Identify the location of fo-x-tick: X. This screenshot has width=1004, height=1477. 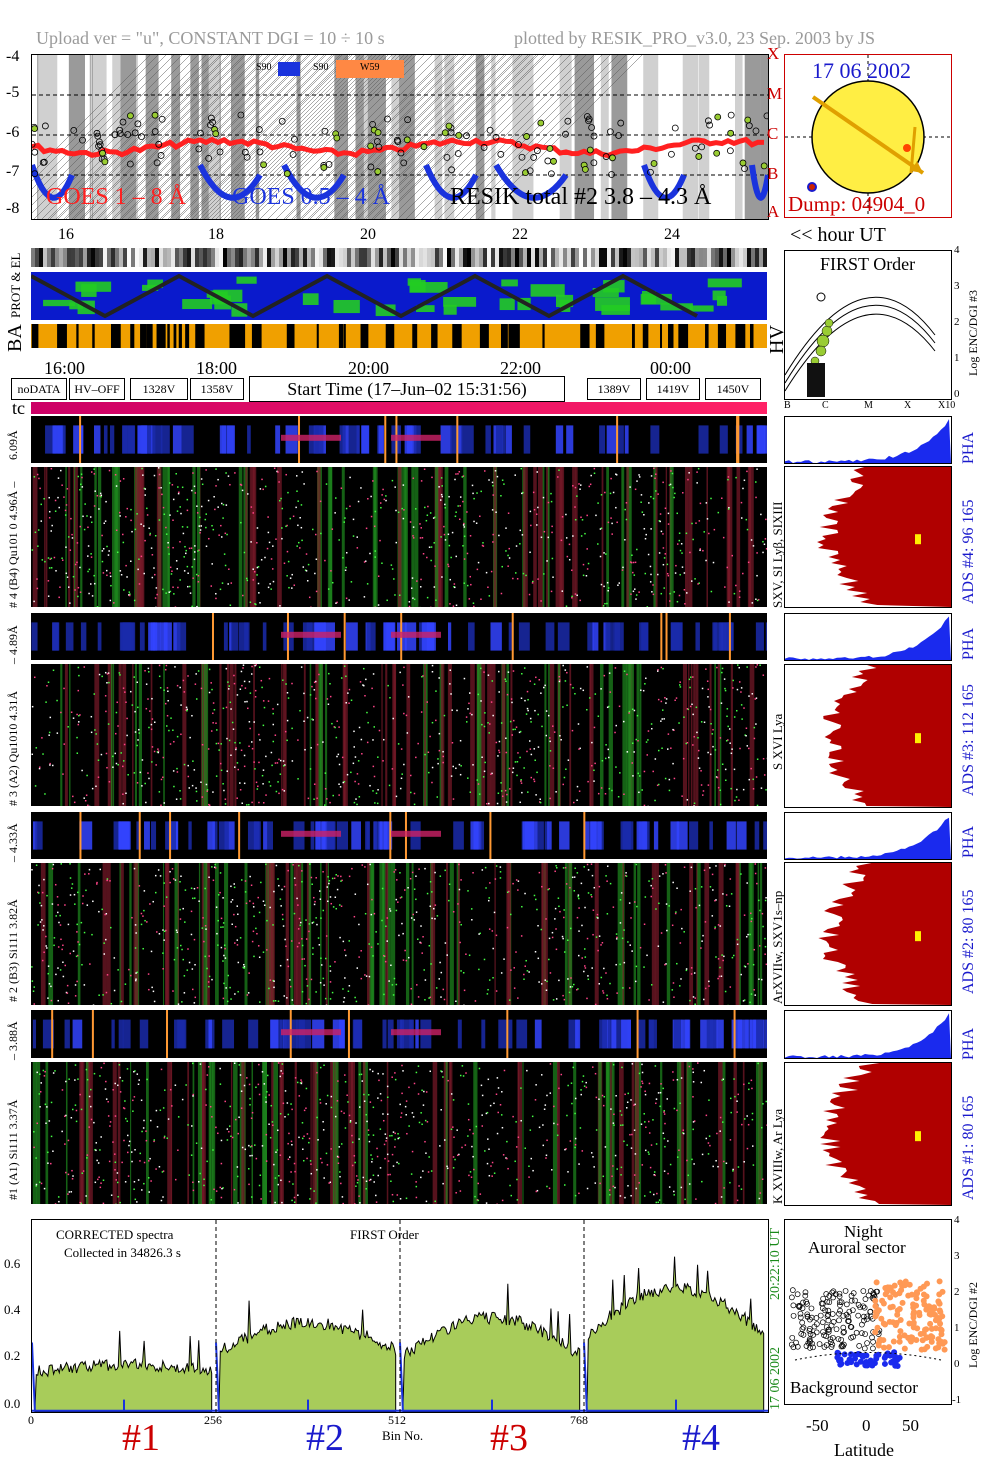
(908, 405).